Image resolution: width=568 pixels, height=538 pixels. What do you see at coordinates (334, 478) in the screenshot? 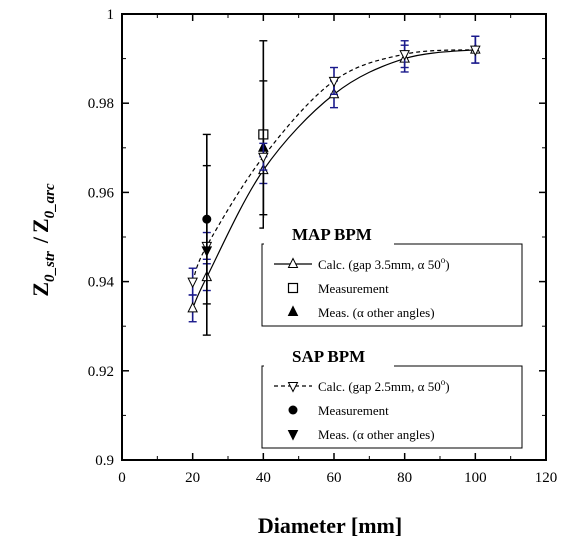
I see `x-tick-label: 60` at bounding box center [334, 478].